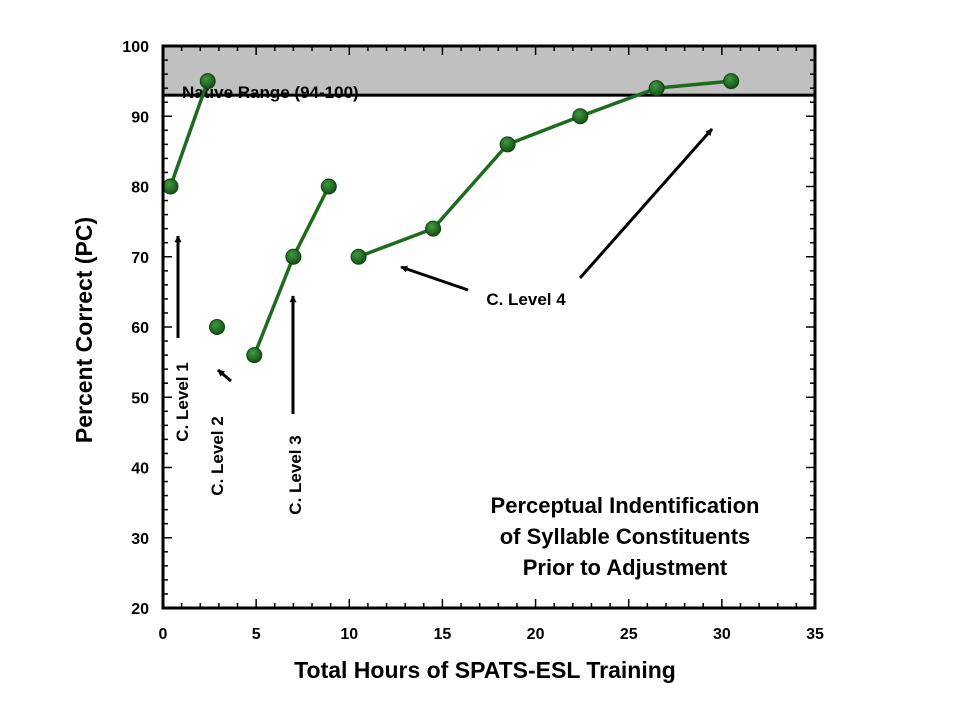 This screenshot has width=960, height=720. Describe the element at coordinates (140, 469) in the screenshot. I see `y-tick-label: 40` at that location.